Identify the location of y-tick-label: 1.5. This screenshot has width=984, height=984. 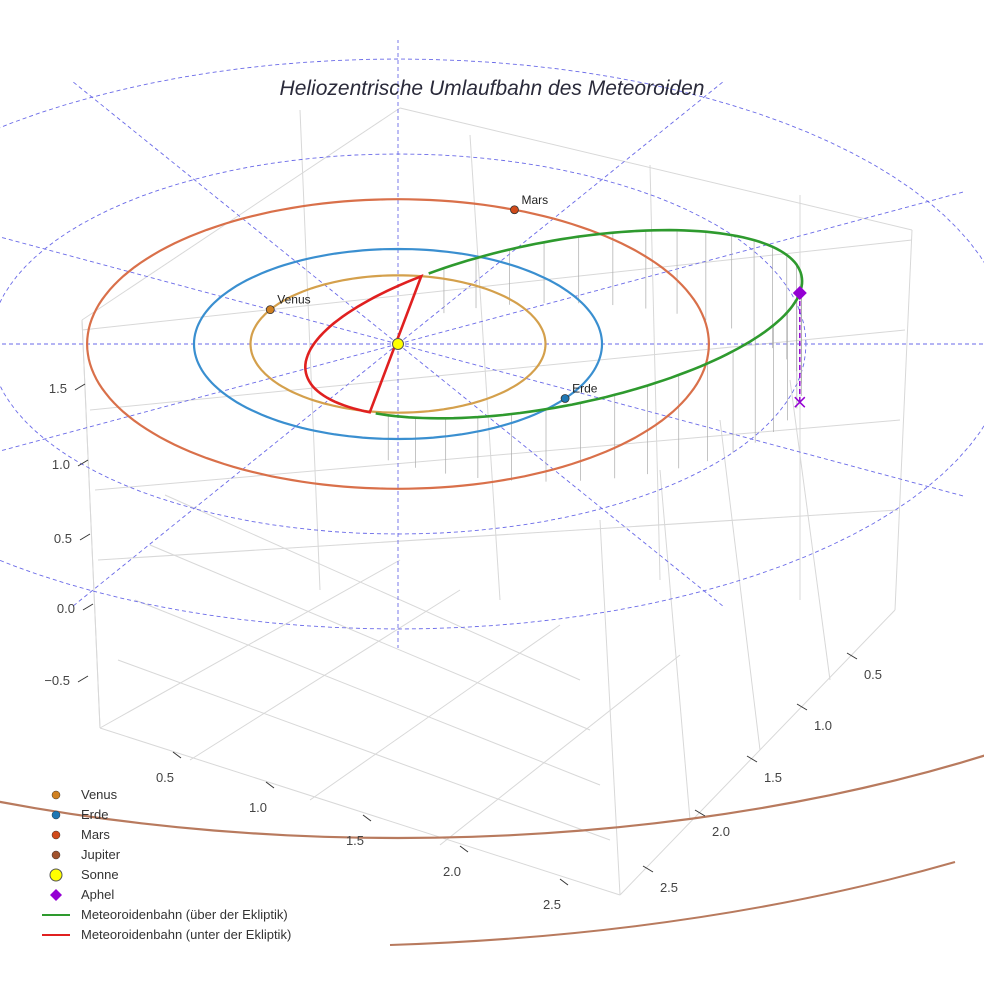
(773, 777).